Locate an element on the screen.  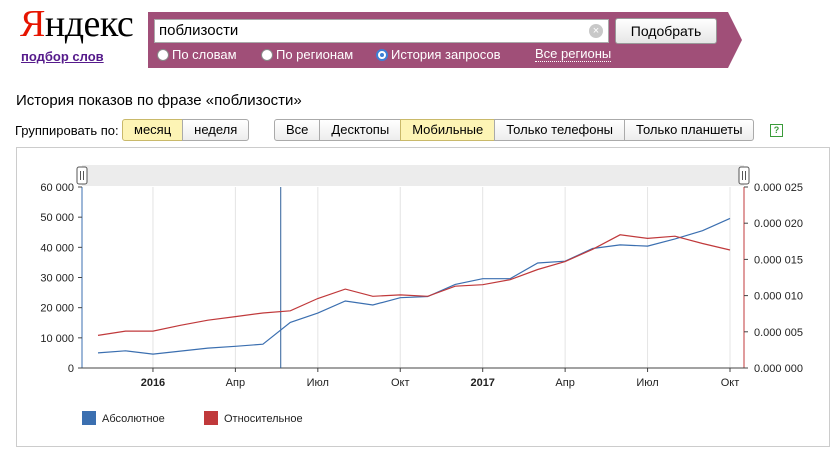
y-left-tick-label: 60 000 is located at coordinates (57, 188).